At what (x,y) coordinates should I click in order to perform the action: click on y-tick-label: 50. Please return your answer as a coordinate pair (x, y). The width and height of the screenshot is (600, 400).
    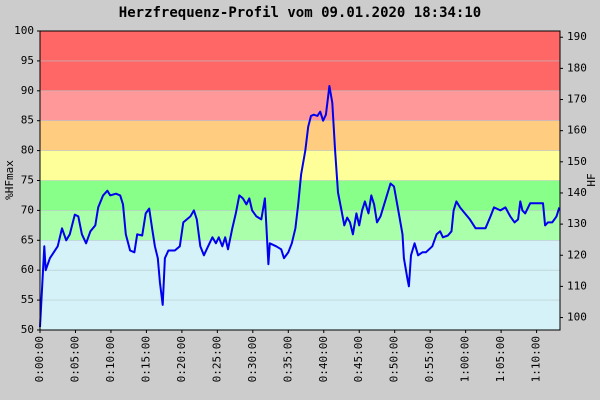
    Looking at the image, I should click on (27, 329).